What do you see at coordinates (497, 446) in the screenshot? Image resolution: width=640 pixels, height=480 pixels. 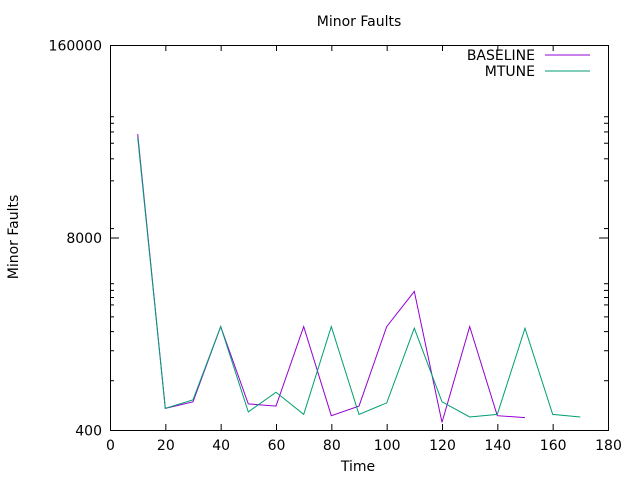 I see `x-tick-label: 140` at bounding box center [497, 446].